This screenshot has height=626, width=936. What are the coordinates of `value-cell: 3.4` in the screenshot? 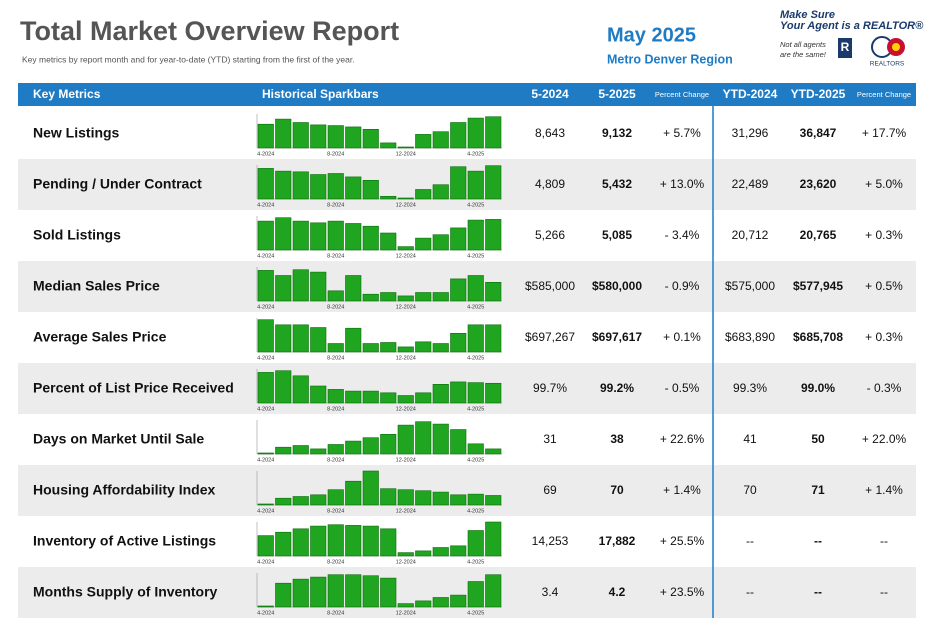 It's located at (550, 592).